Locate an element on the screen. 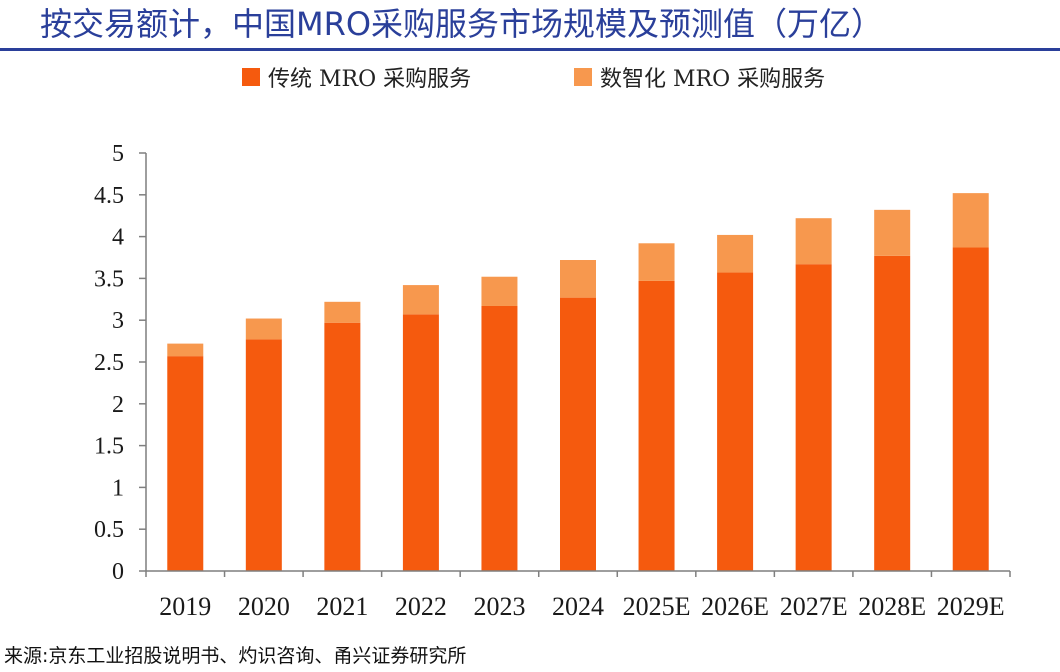 This screenshot has height=672, width=1060. legend-label-digital: 数智化 MRO 采购服务 is located at coordinates (712, 79).